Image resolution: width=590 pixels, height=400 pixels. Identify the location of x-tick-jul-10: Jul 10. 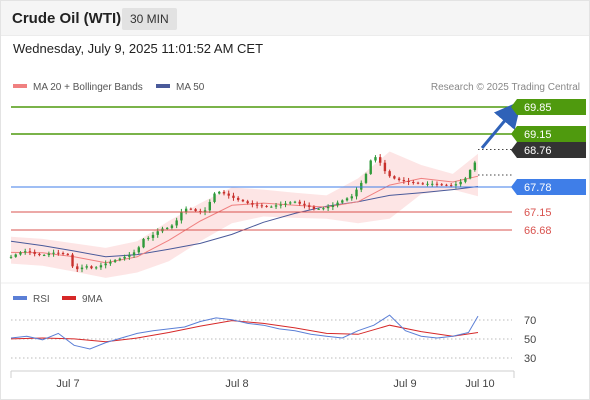
(479, 384).